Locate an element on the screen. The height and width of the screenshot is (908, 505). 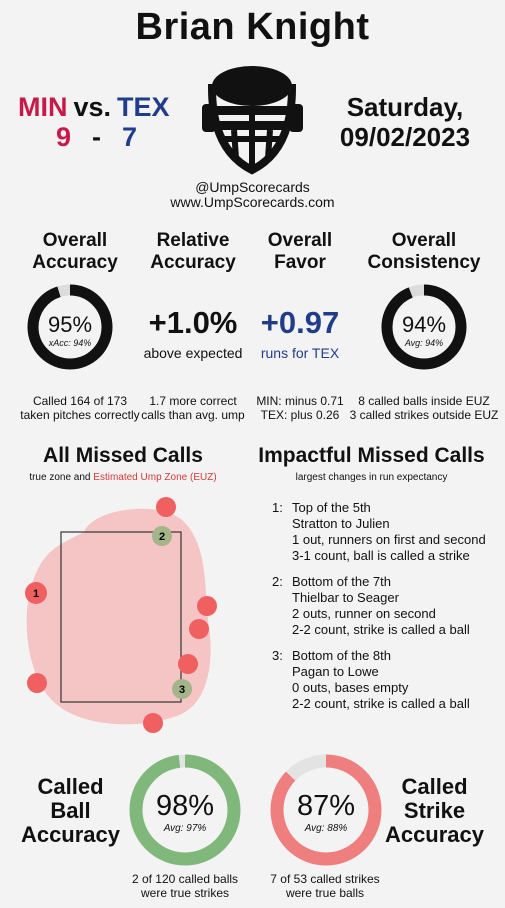
called-strike-center: 87% Avg: 88% is located at coordinates (326, 812).